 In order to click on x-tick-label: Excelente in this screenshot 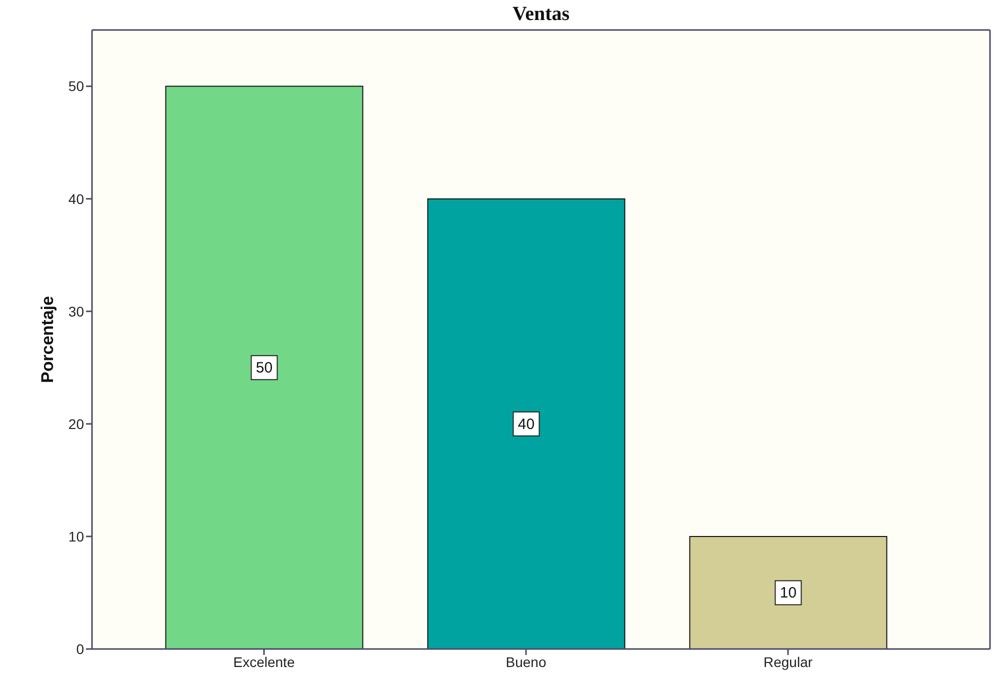, I will do `click(264, 662)`.